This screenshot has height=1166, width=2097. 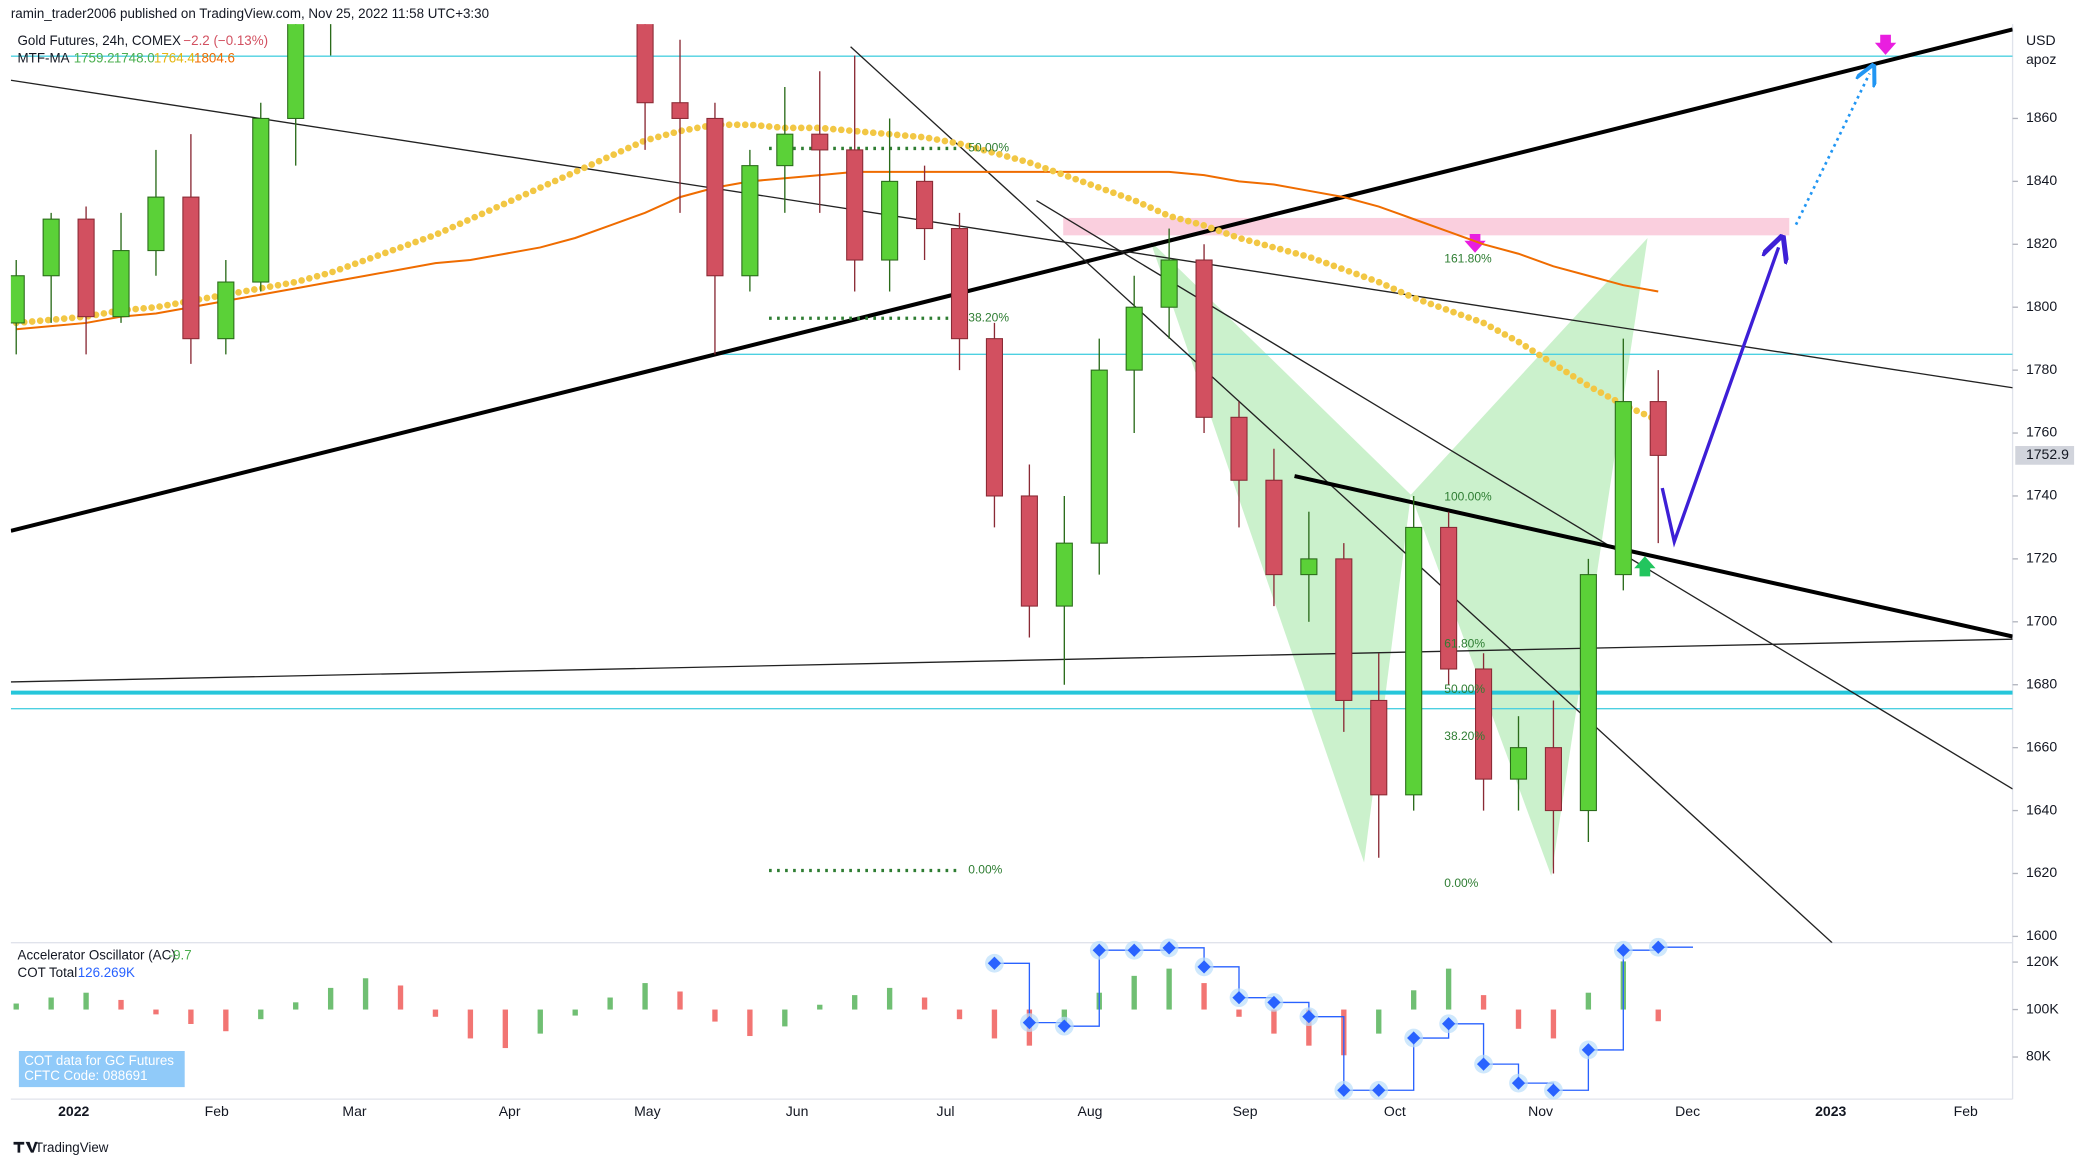 I want to click on fib-label: 61.80%, so click(x=1464, y=644).